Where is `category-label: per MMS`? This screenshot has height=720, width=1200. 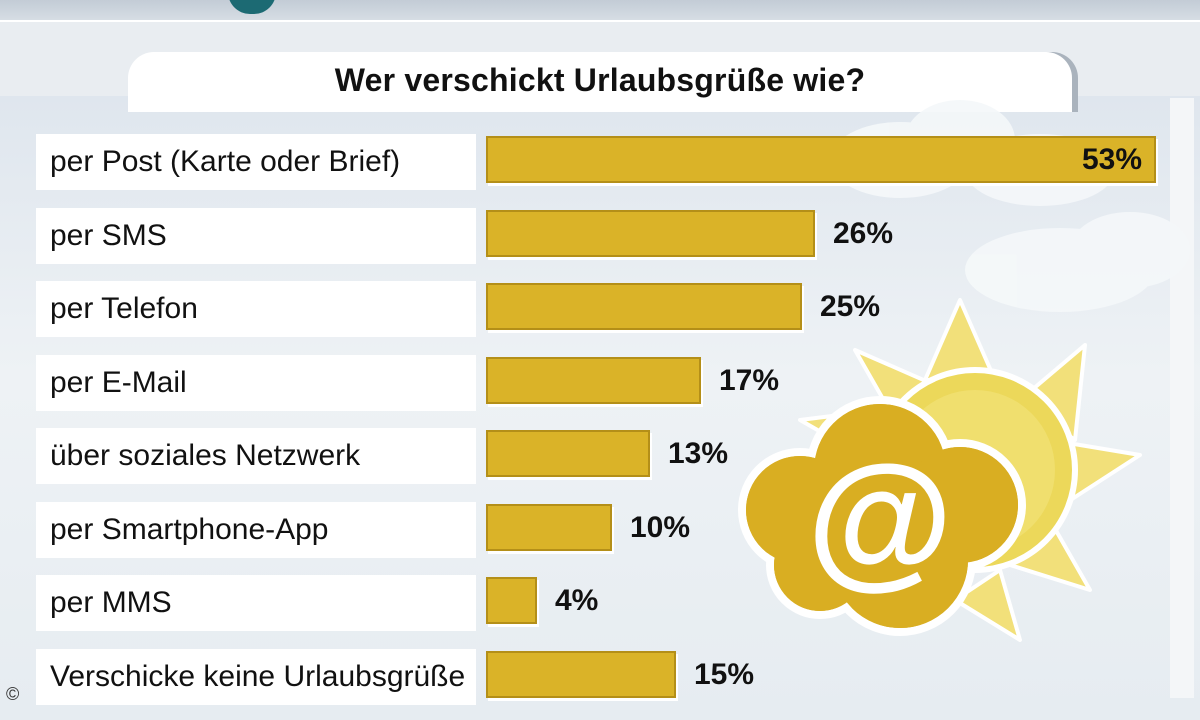
category-label: per MMS is located at coordinates (256, 603).